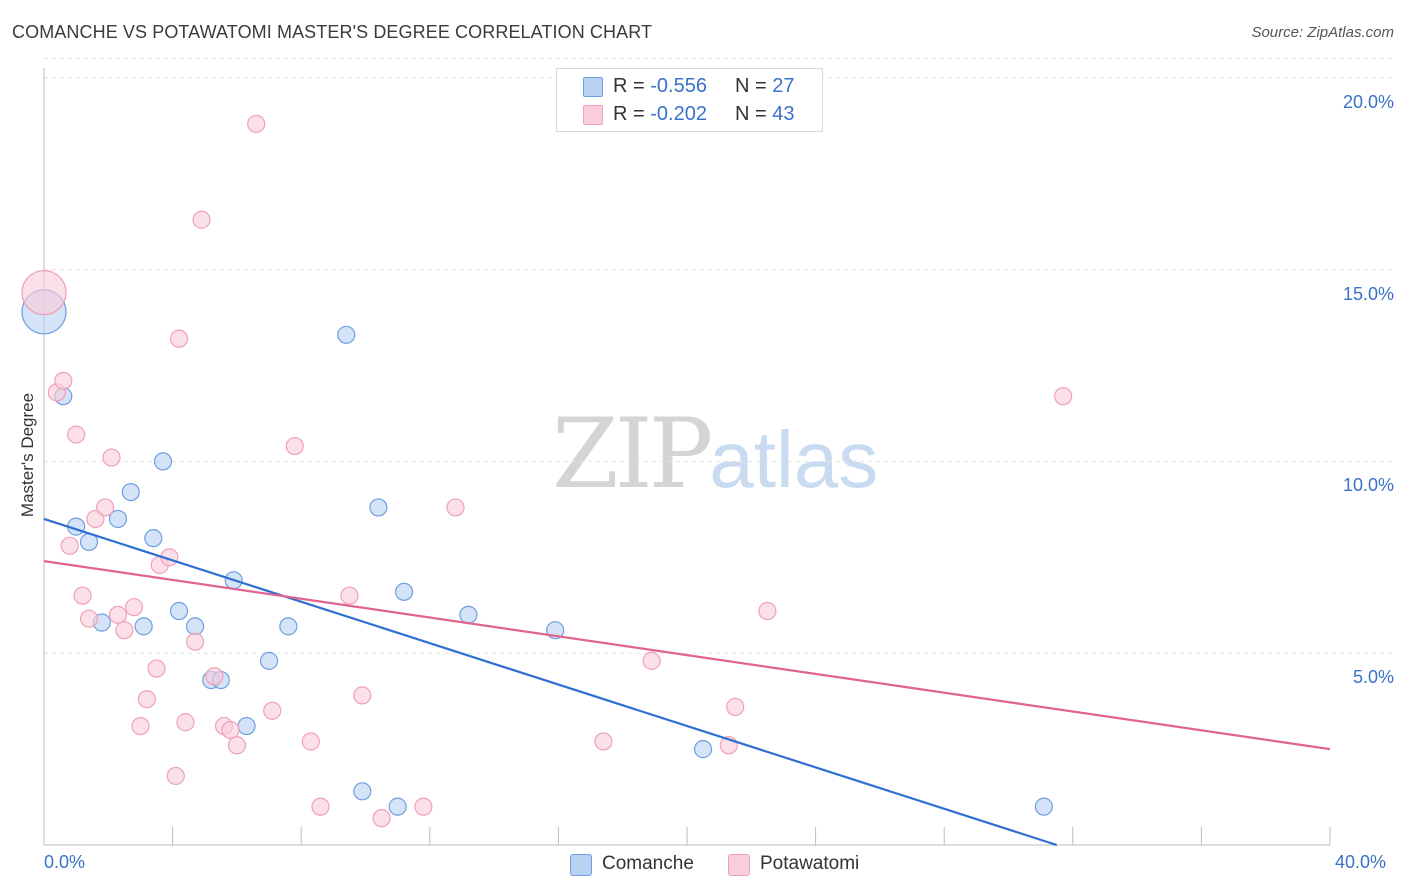 The width and height of the screenshot is (1406, 892). What do you see at coordinates (1373, 677) in the screenshot?
I see `y-tick-label: 5.0%` at bounding box center [1373, 677].